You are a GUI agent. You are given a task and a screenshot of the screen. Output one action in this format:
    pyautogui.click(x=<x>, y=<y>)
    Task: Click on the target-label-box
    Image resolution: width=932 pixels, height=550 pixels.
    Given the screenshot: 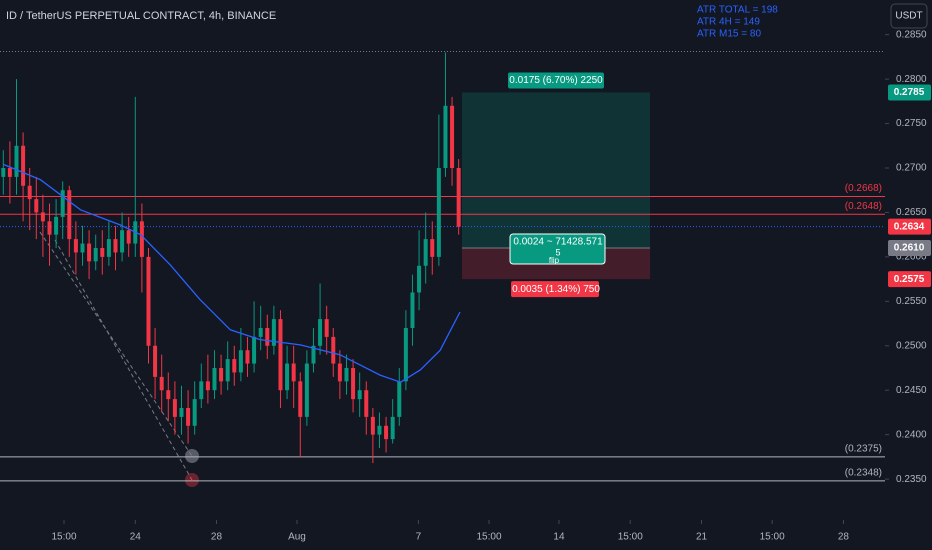 What is the action you would take?
    pyautogui.click(x=556, y=80)
    